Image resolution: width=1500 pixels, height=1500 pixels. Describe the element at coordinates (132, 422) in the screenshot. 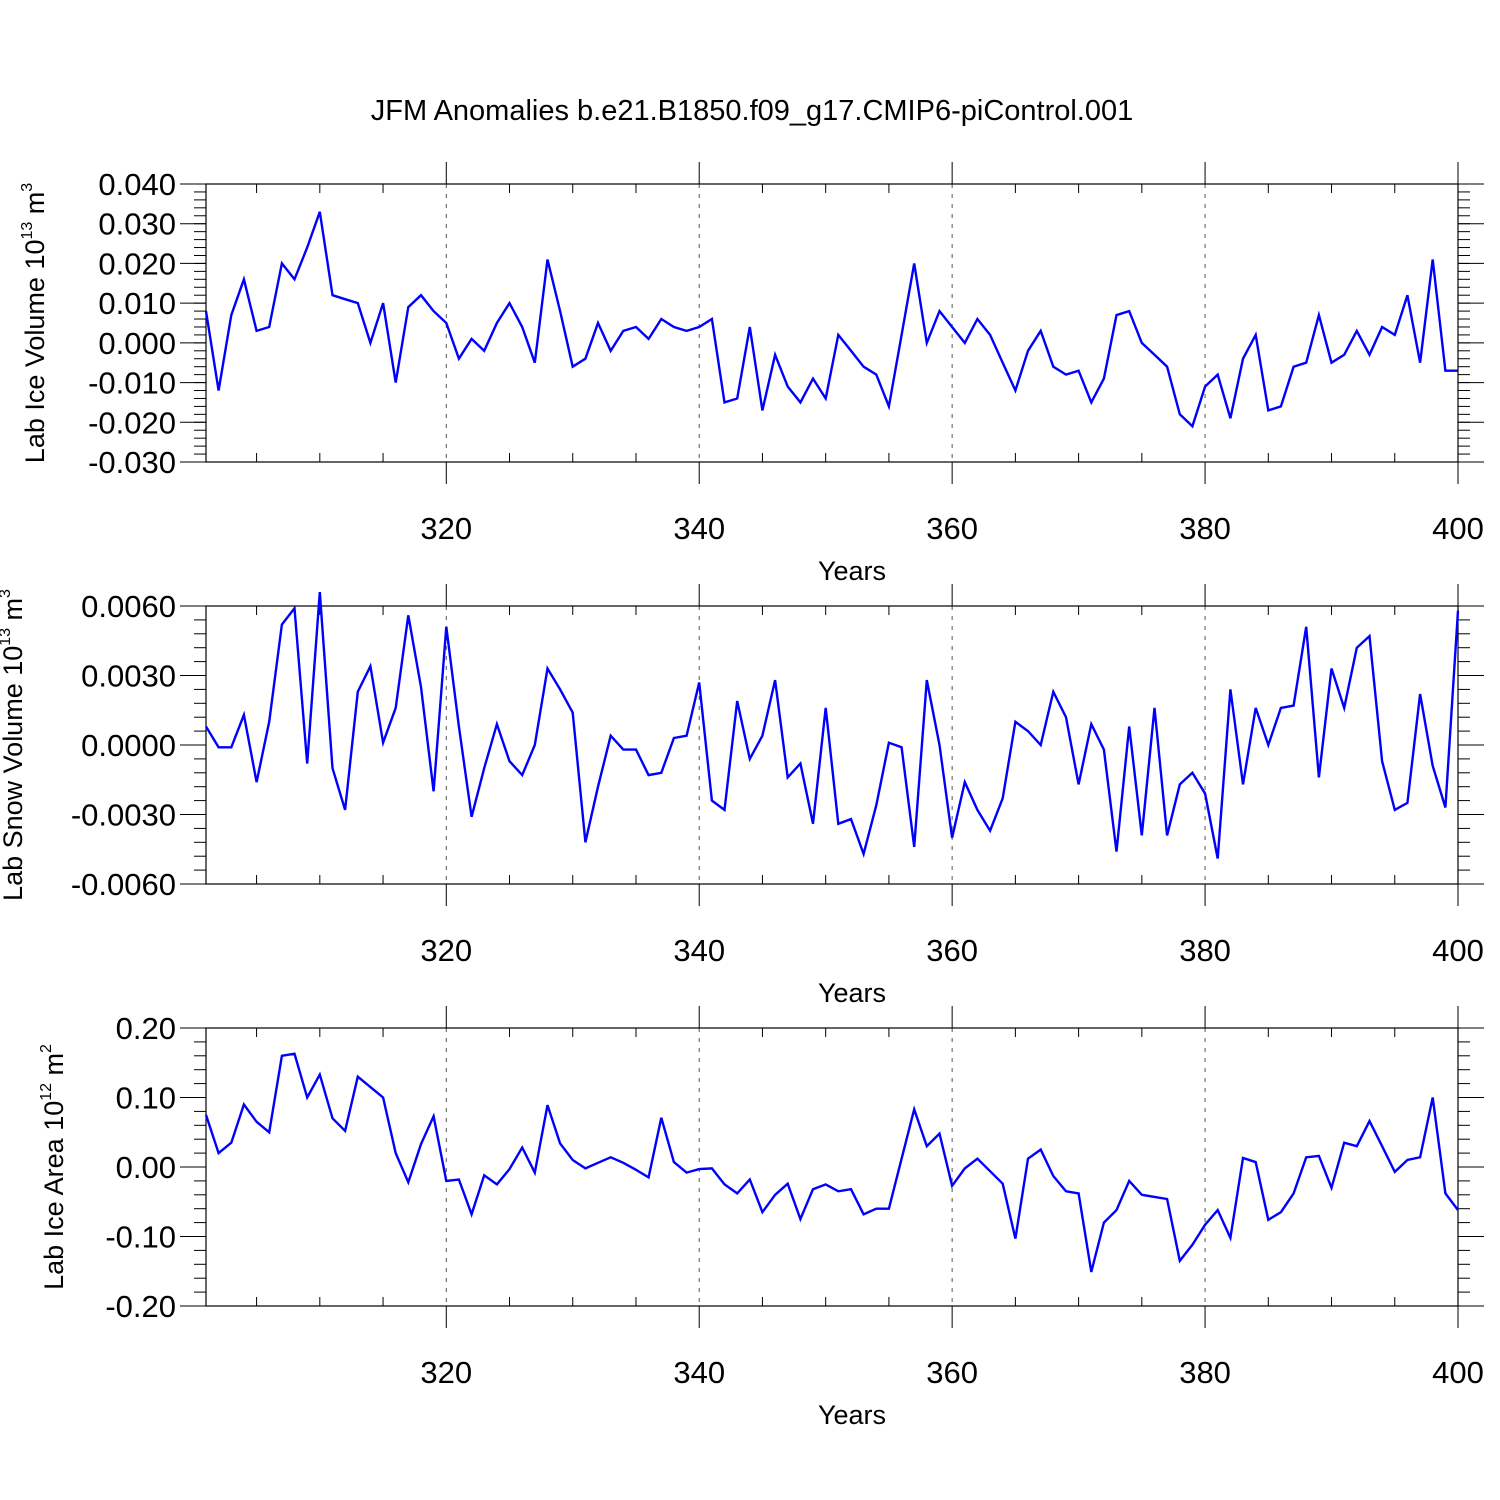

I see `y-tick-label: -0.020` at that location.